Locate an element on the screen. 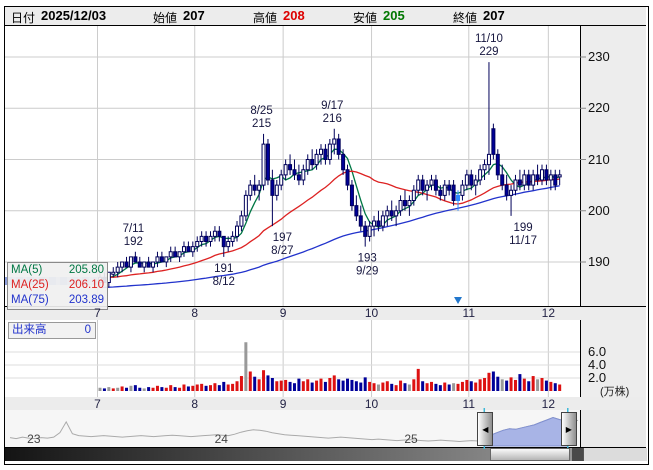 This screenshot has width=653, height=470. high-value: 208 is located at coordinates (294, 15).